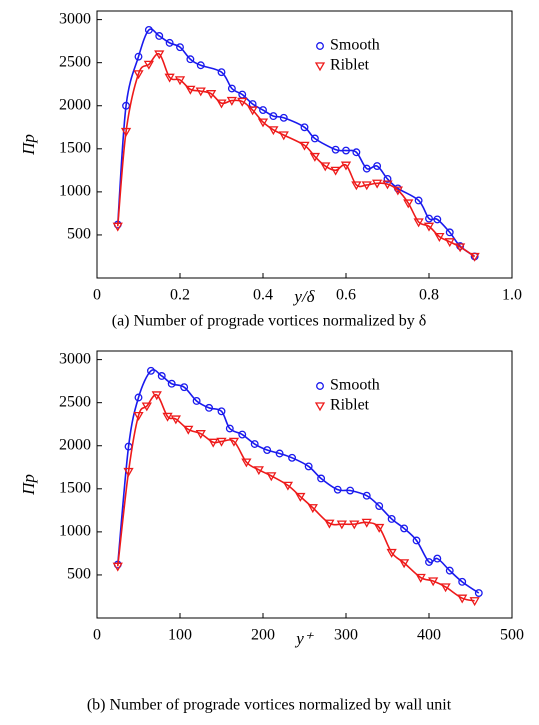 This screenshot has width=539, height=725. What do you see at coordinates (75, 61) in the screenshot?
I see `y-tick-label: 2500` at bounding box center [75, 61].